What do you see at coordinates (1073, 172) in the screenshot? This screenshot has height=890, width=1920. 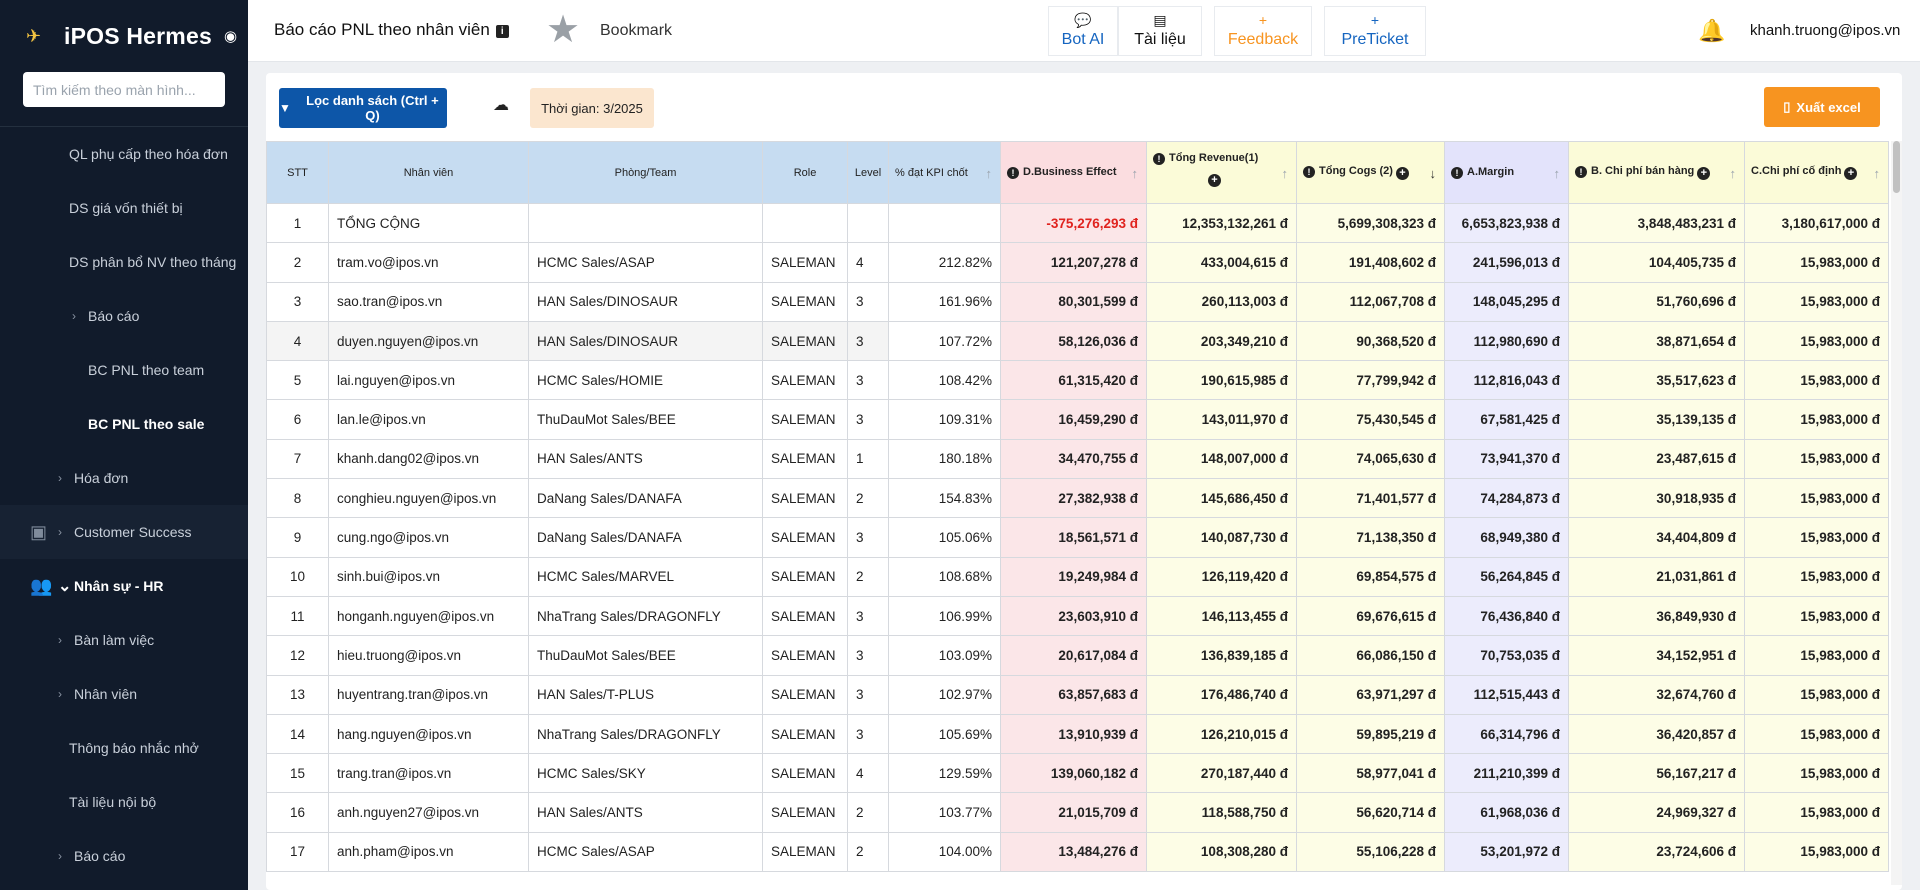 I see `col-header-business-effect: ! D.Business Effect ↑` at bounding box center [1073, 172].